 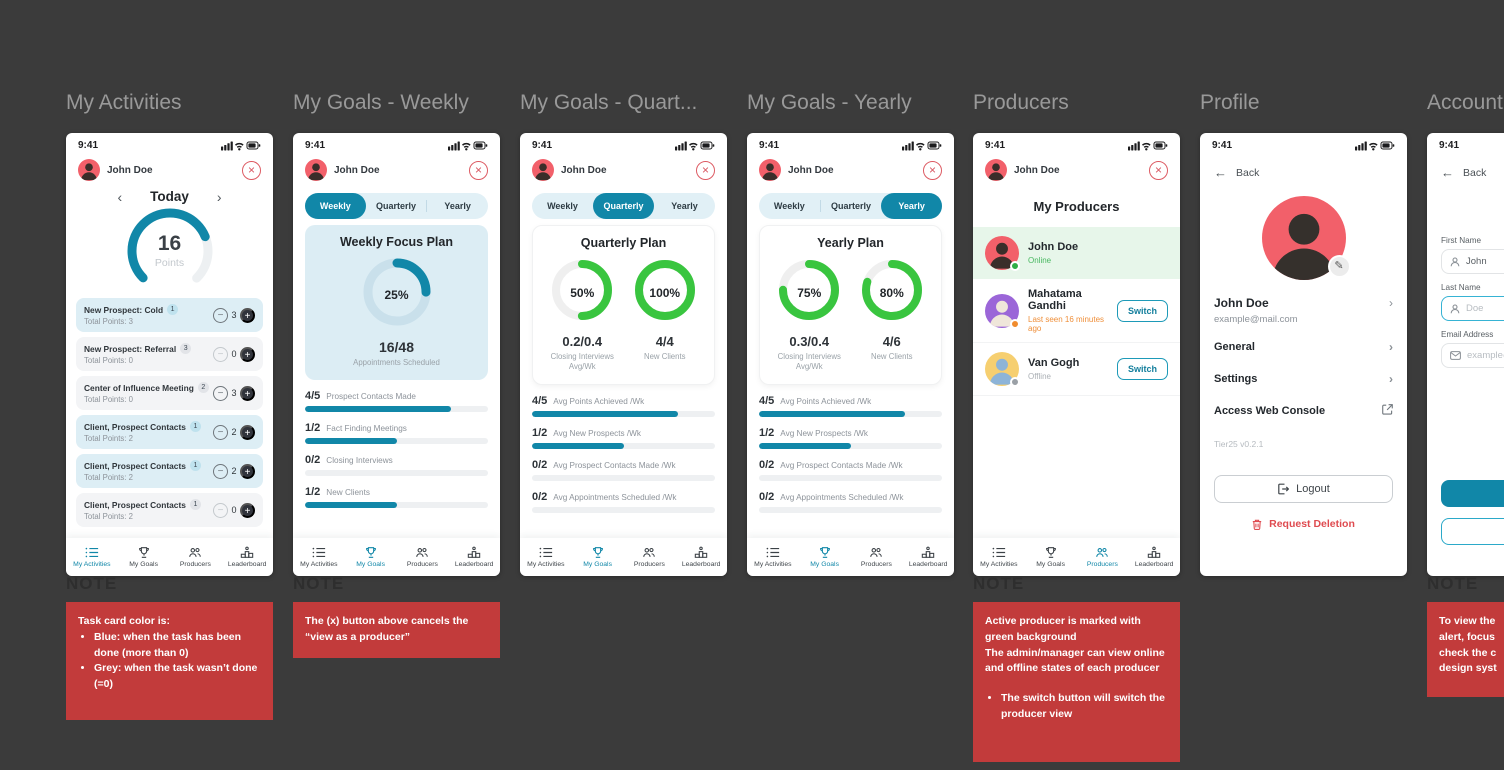 I want to click on producer-row: Van Gogh Offline Switch, so click(x=1076, y=369).